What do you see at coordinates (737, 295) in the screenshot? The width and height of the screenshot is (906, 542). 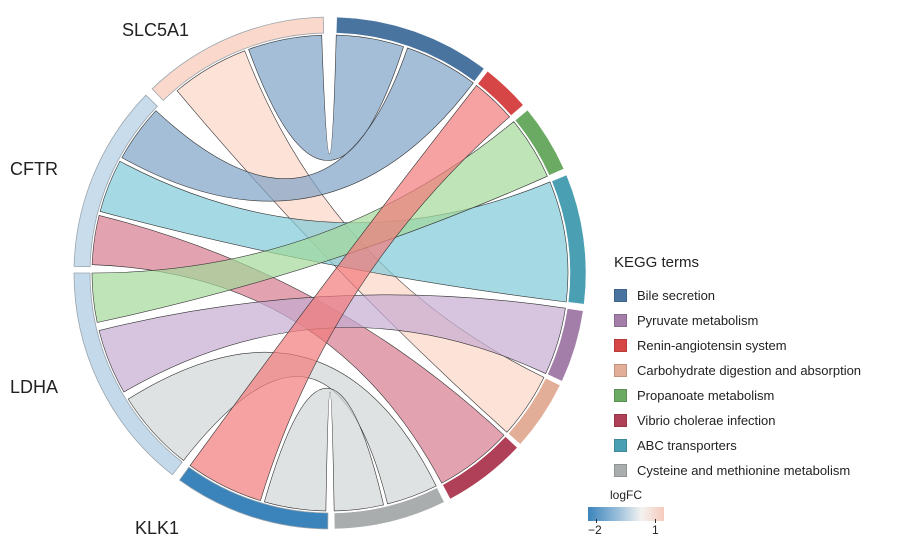 I see `legend-item: Bile secretion` at bounding box center [737, 295].